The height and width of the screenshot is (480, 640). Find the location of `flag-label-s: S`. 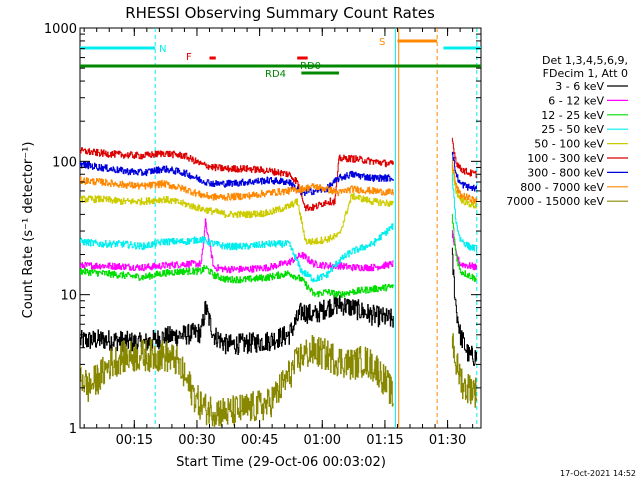

flag-label-s: S is located at coordinates (382, 42).